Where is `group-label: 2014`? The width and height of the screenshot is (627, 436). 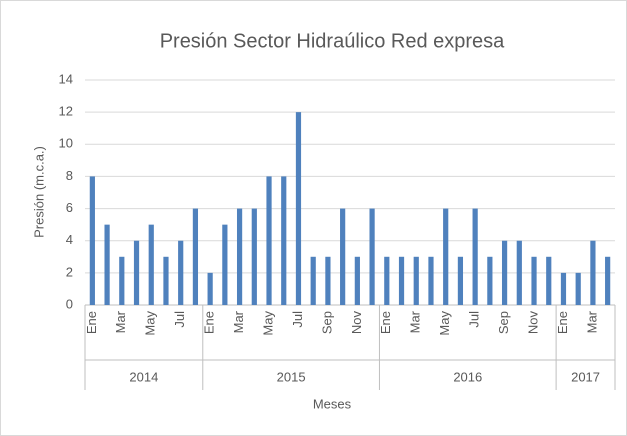 group-label: 2014 is located at coordinates (143, 376).